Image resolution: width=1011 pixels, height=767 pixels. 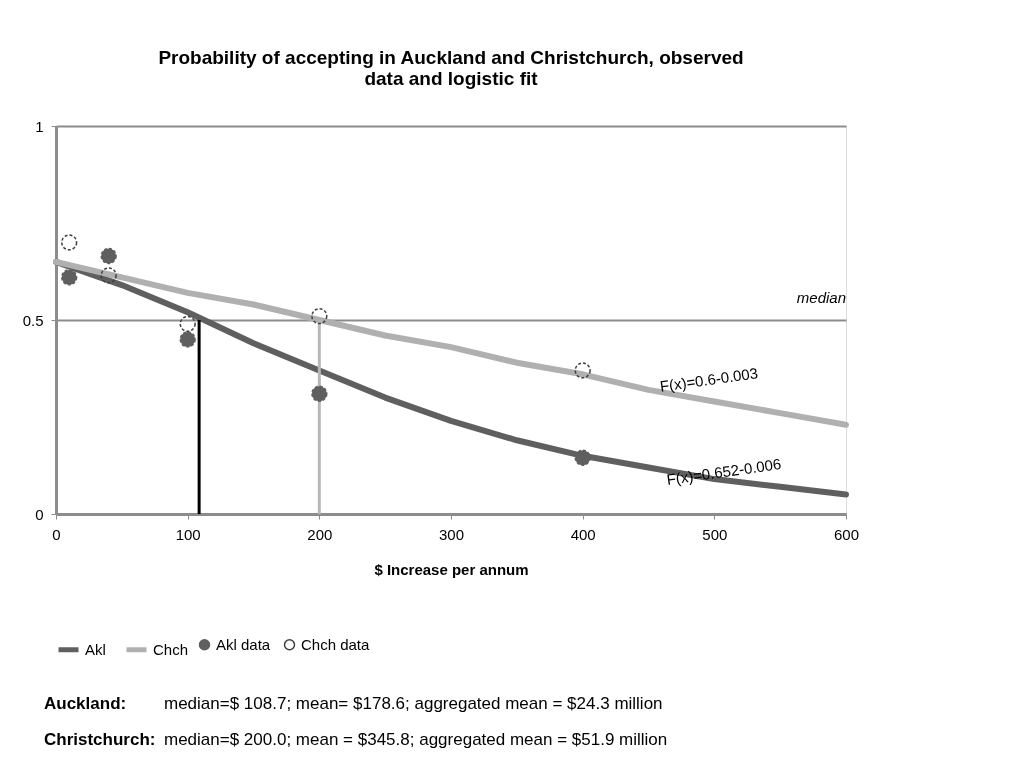 I want to click on text: median=$ 108.7; mean= $178.6; aggregated mean = $24.3 million, so click(x=413, y=703).